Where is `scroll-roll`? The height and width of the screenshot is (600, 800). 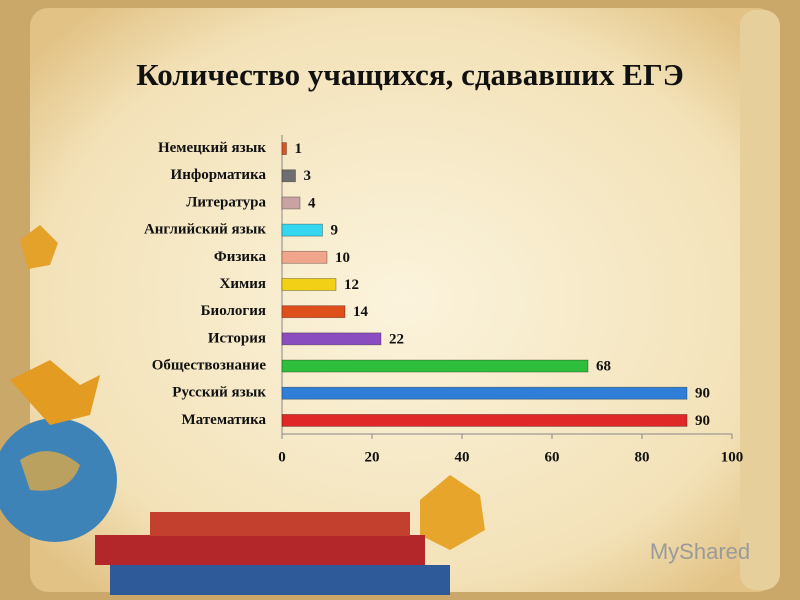 scroll-roll is located at coordinates (760, 300).